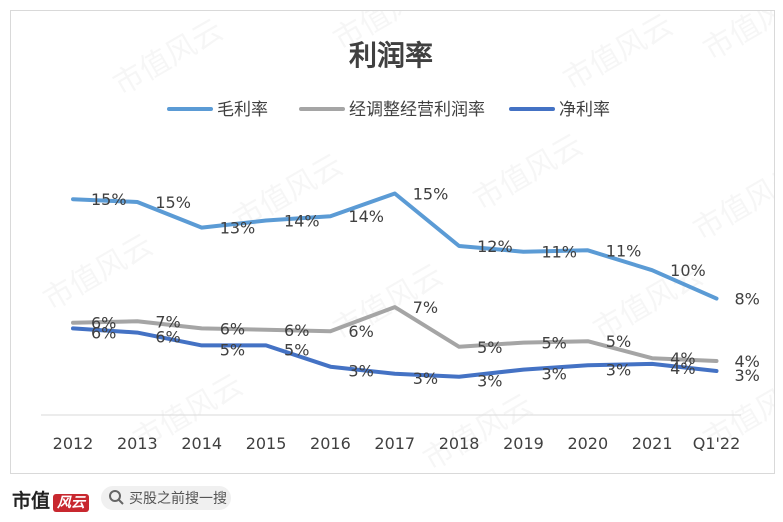 Image resolution: width=783 pixels, height=522 pixels. What do you see at coordinates (587, 443) in the screenshot?
I see `x-tick-label: 2020` at bounding box center [587, 443].